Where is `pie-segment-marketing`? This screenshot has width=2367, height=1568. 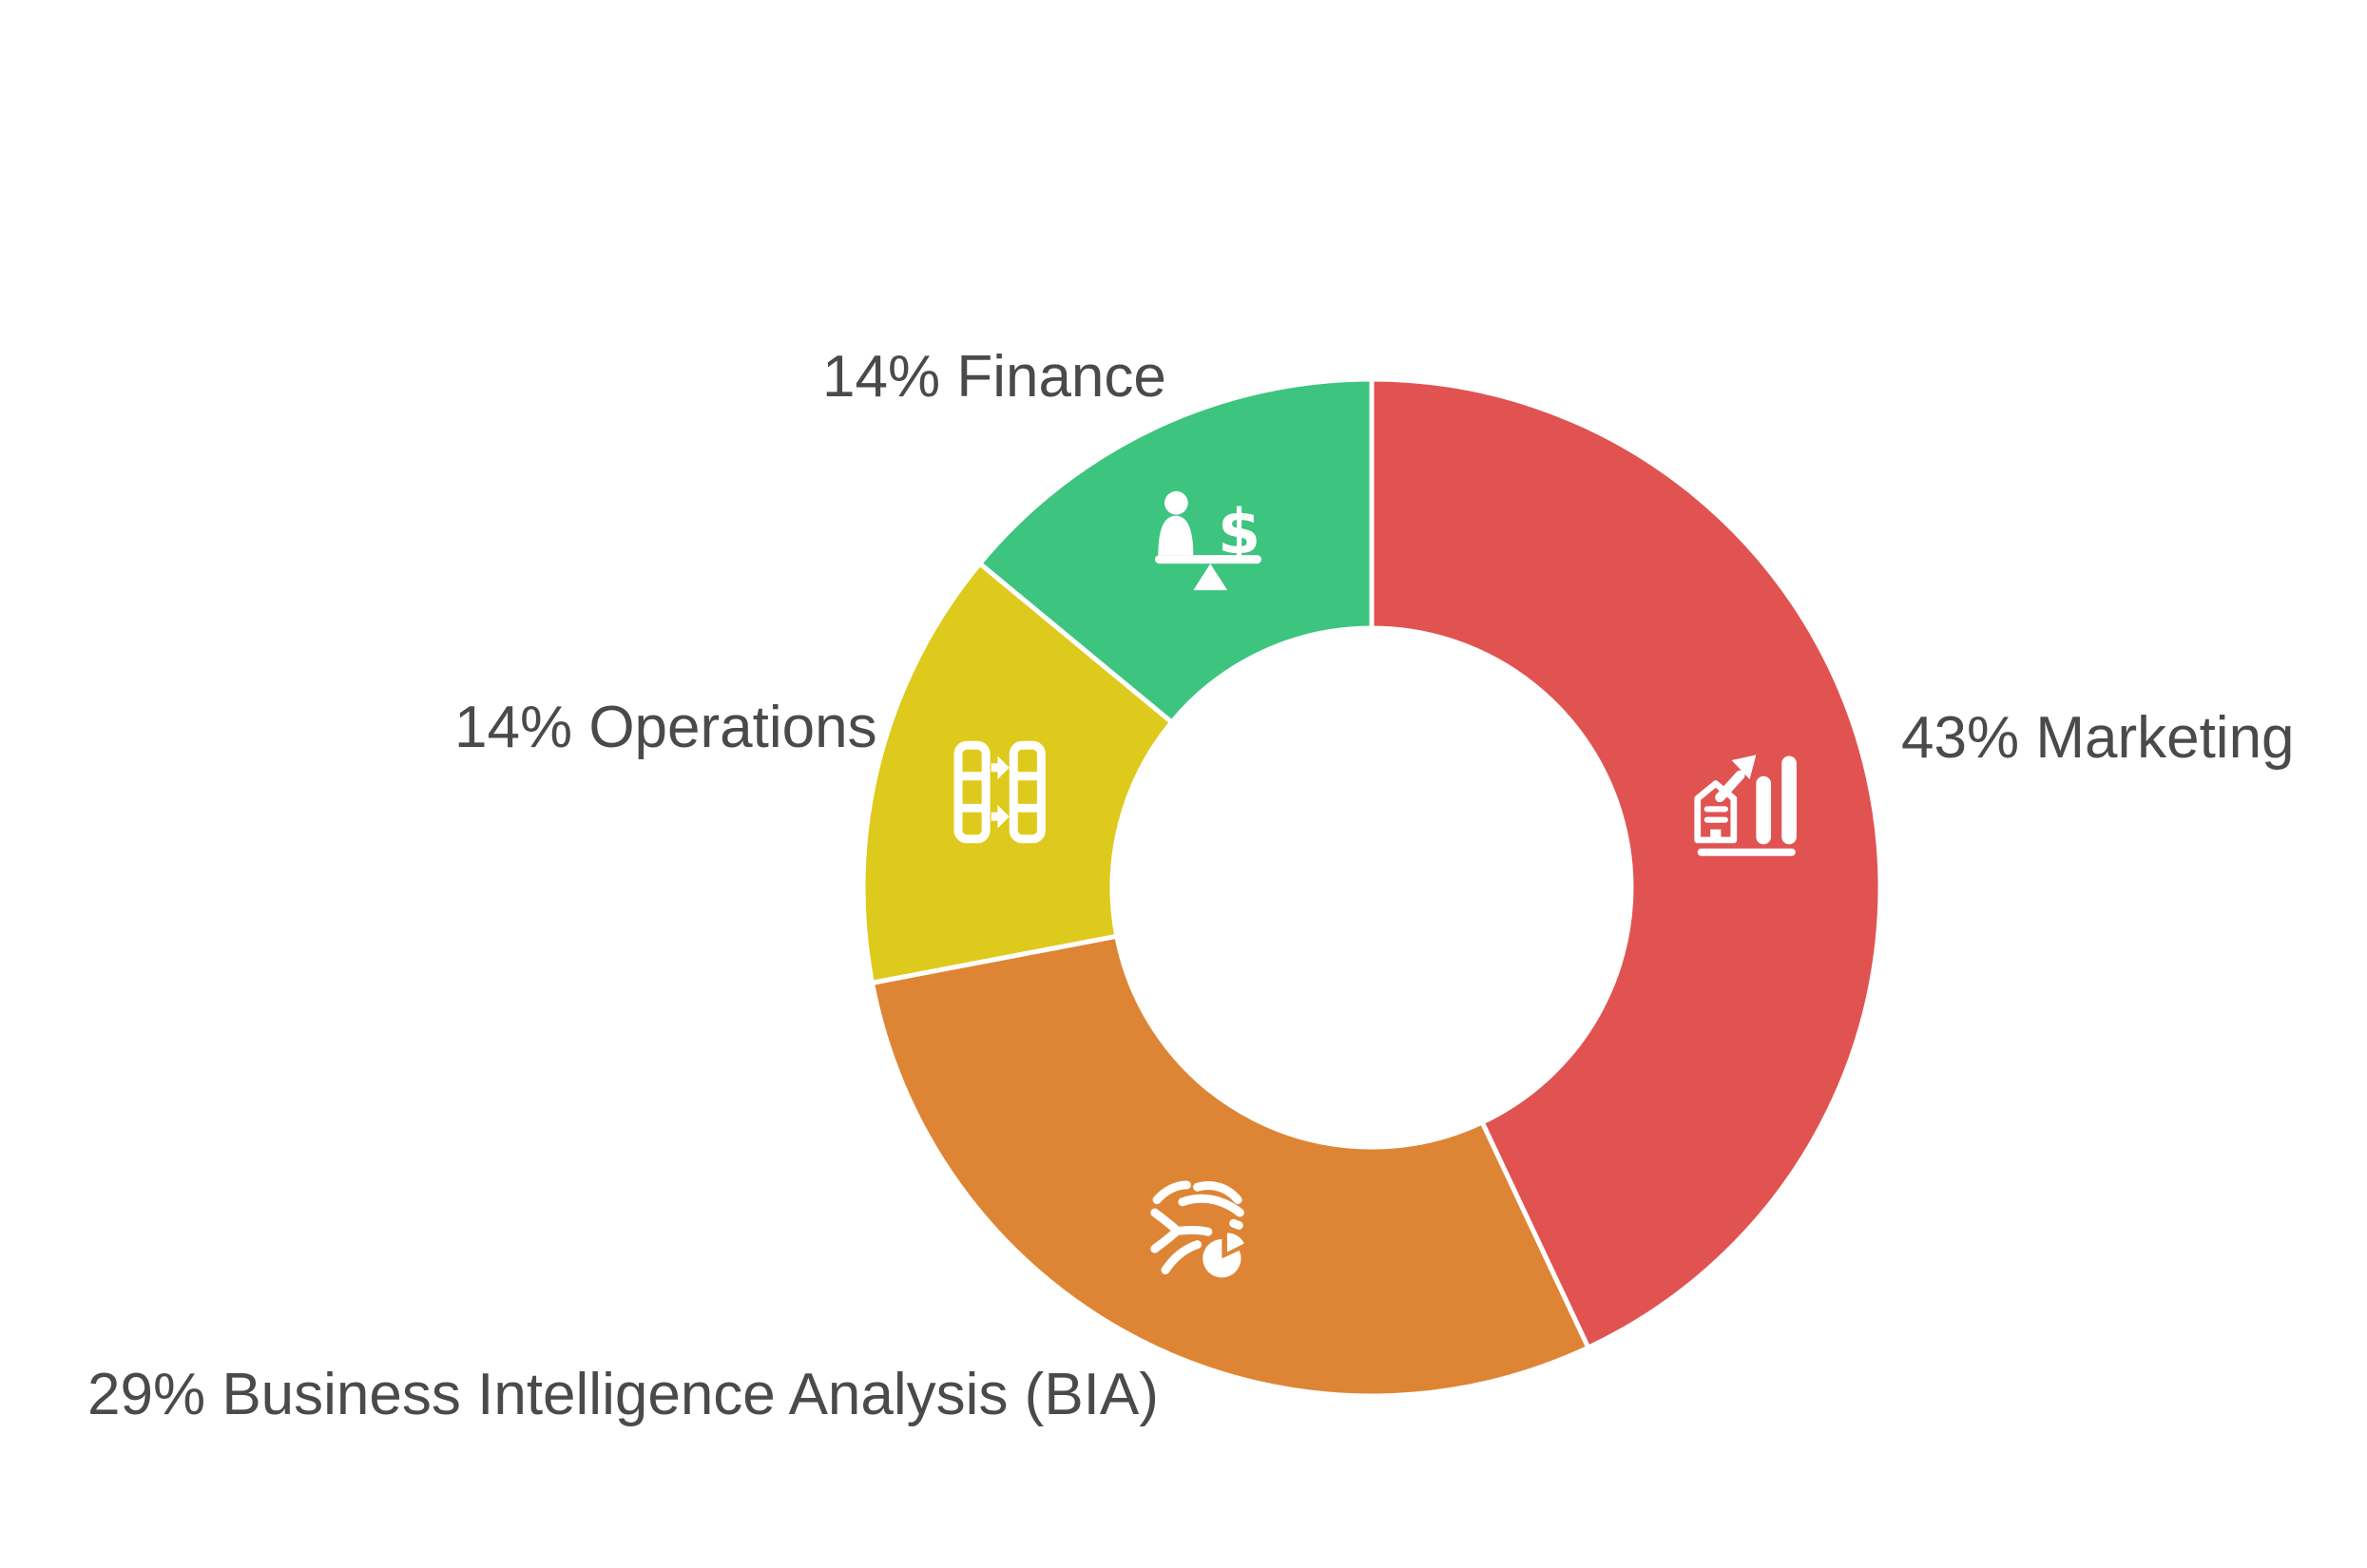
pie-segment-marketing is located at coordinates (1626, 863).